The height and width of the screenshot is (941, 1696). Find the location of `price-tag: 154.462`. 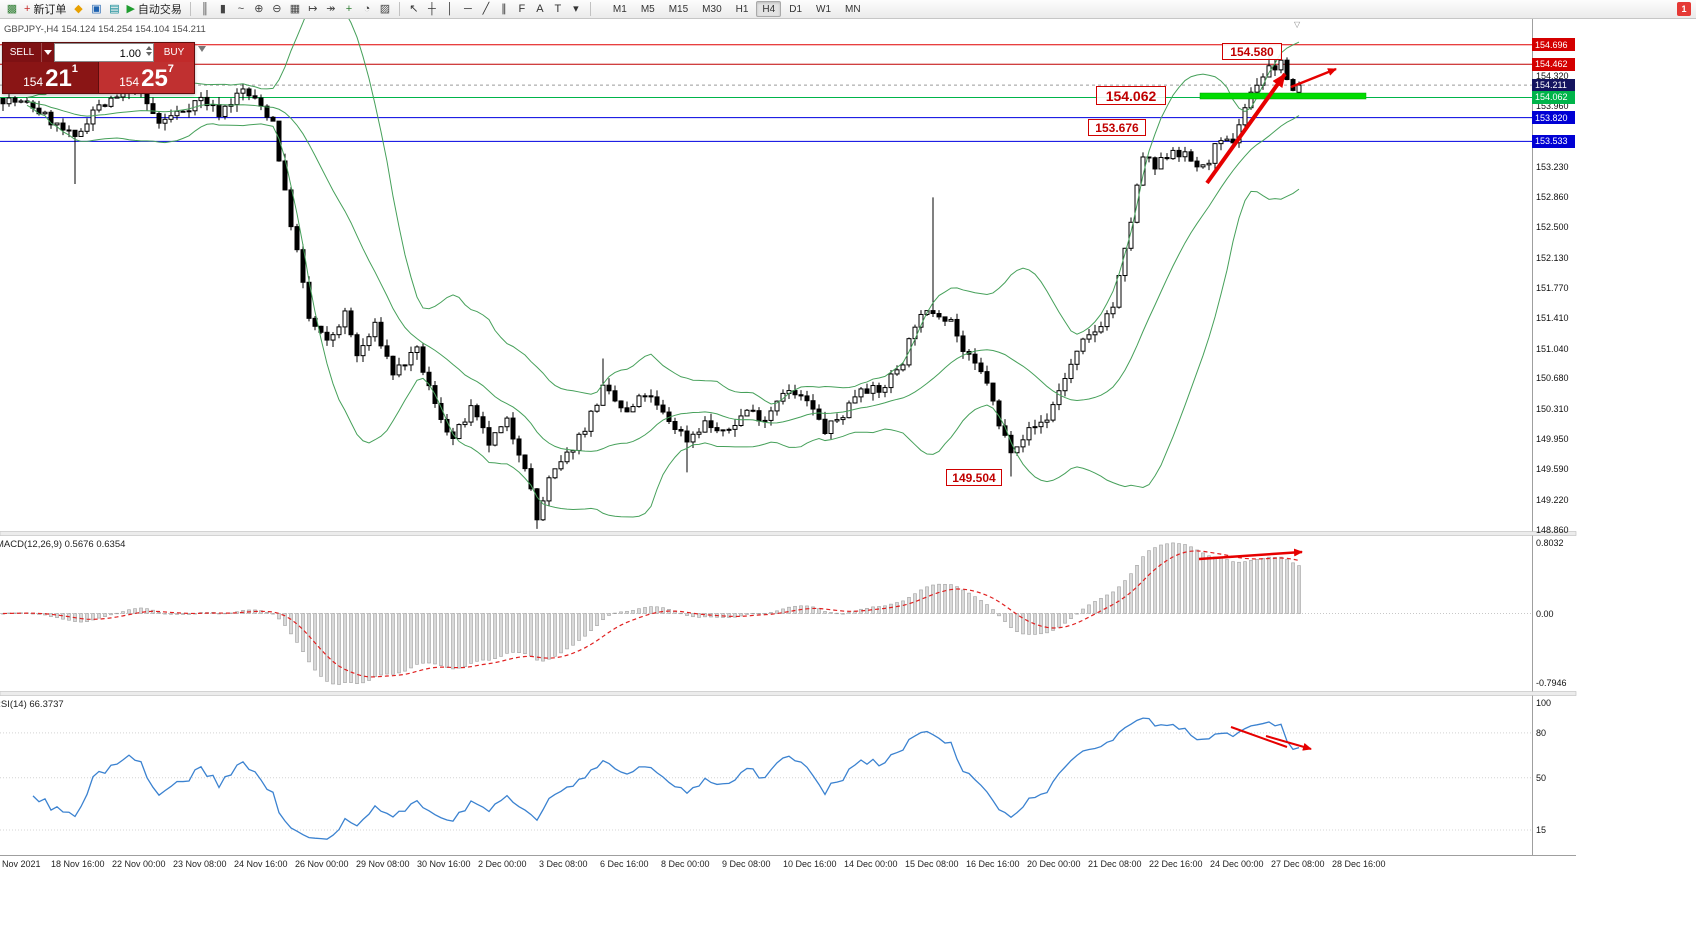

price-tag: 154.462 is located at coordinates (1553, 64).